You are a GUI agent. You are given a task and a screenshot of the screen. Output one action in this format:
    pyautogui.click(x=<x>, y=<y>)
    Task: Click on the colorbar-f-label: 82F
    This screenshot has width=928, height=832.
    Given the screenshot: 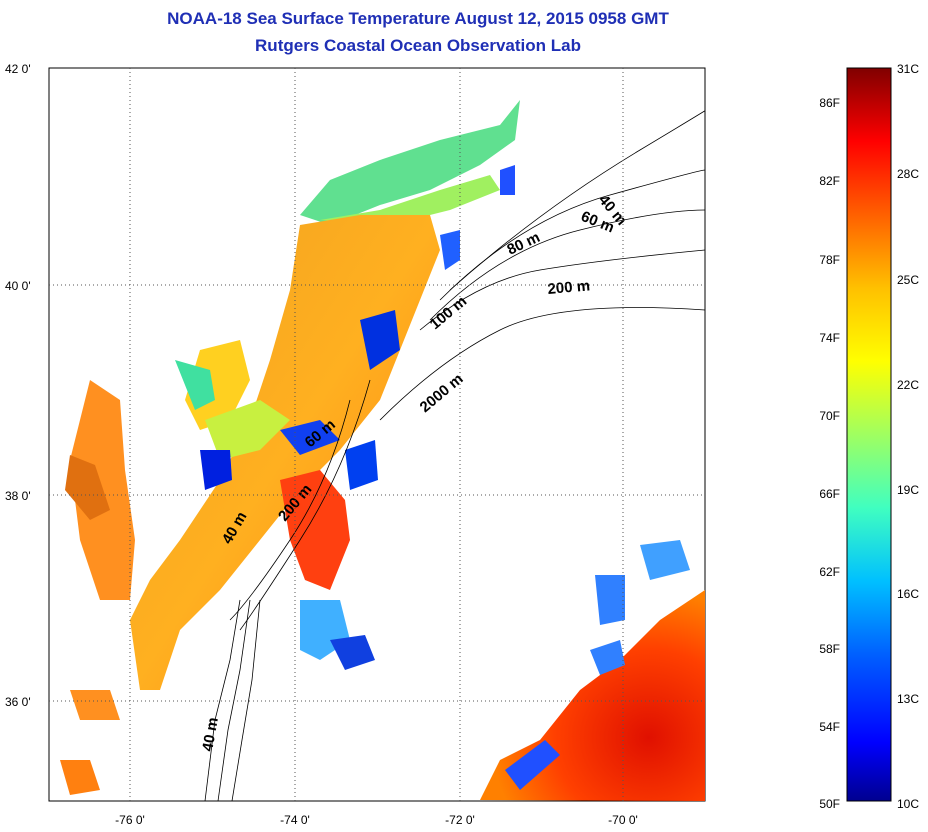 What is the action you would take?
    pyautogui.click(x=829, y=181)
    